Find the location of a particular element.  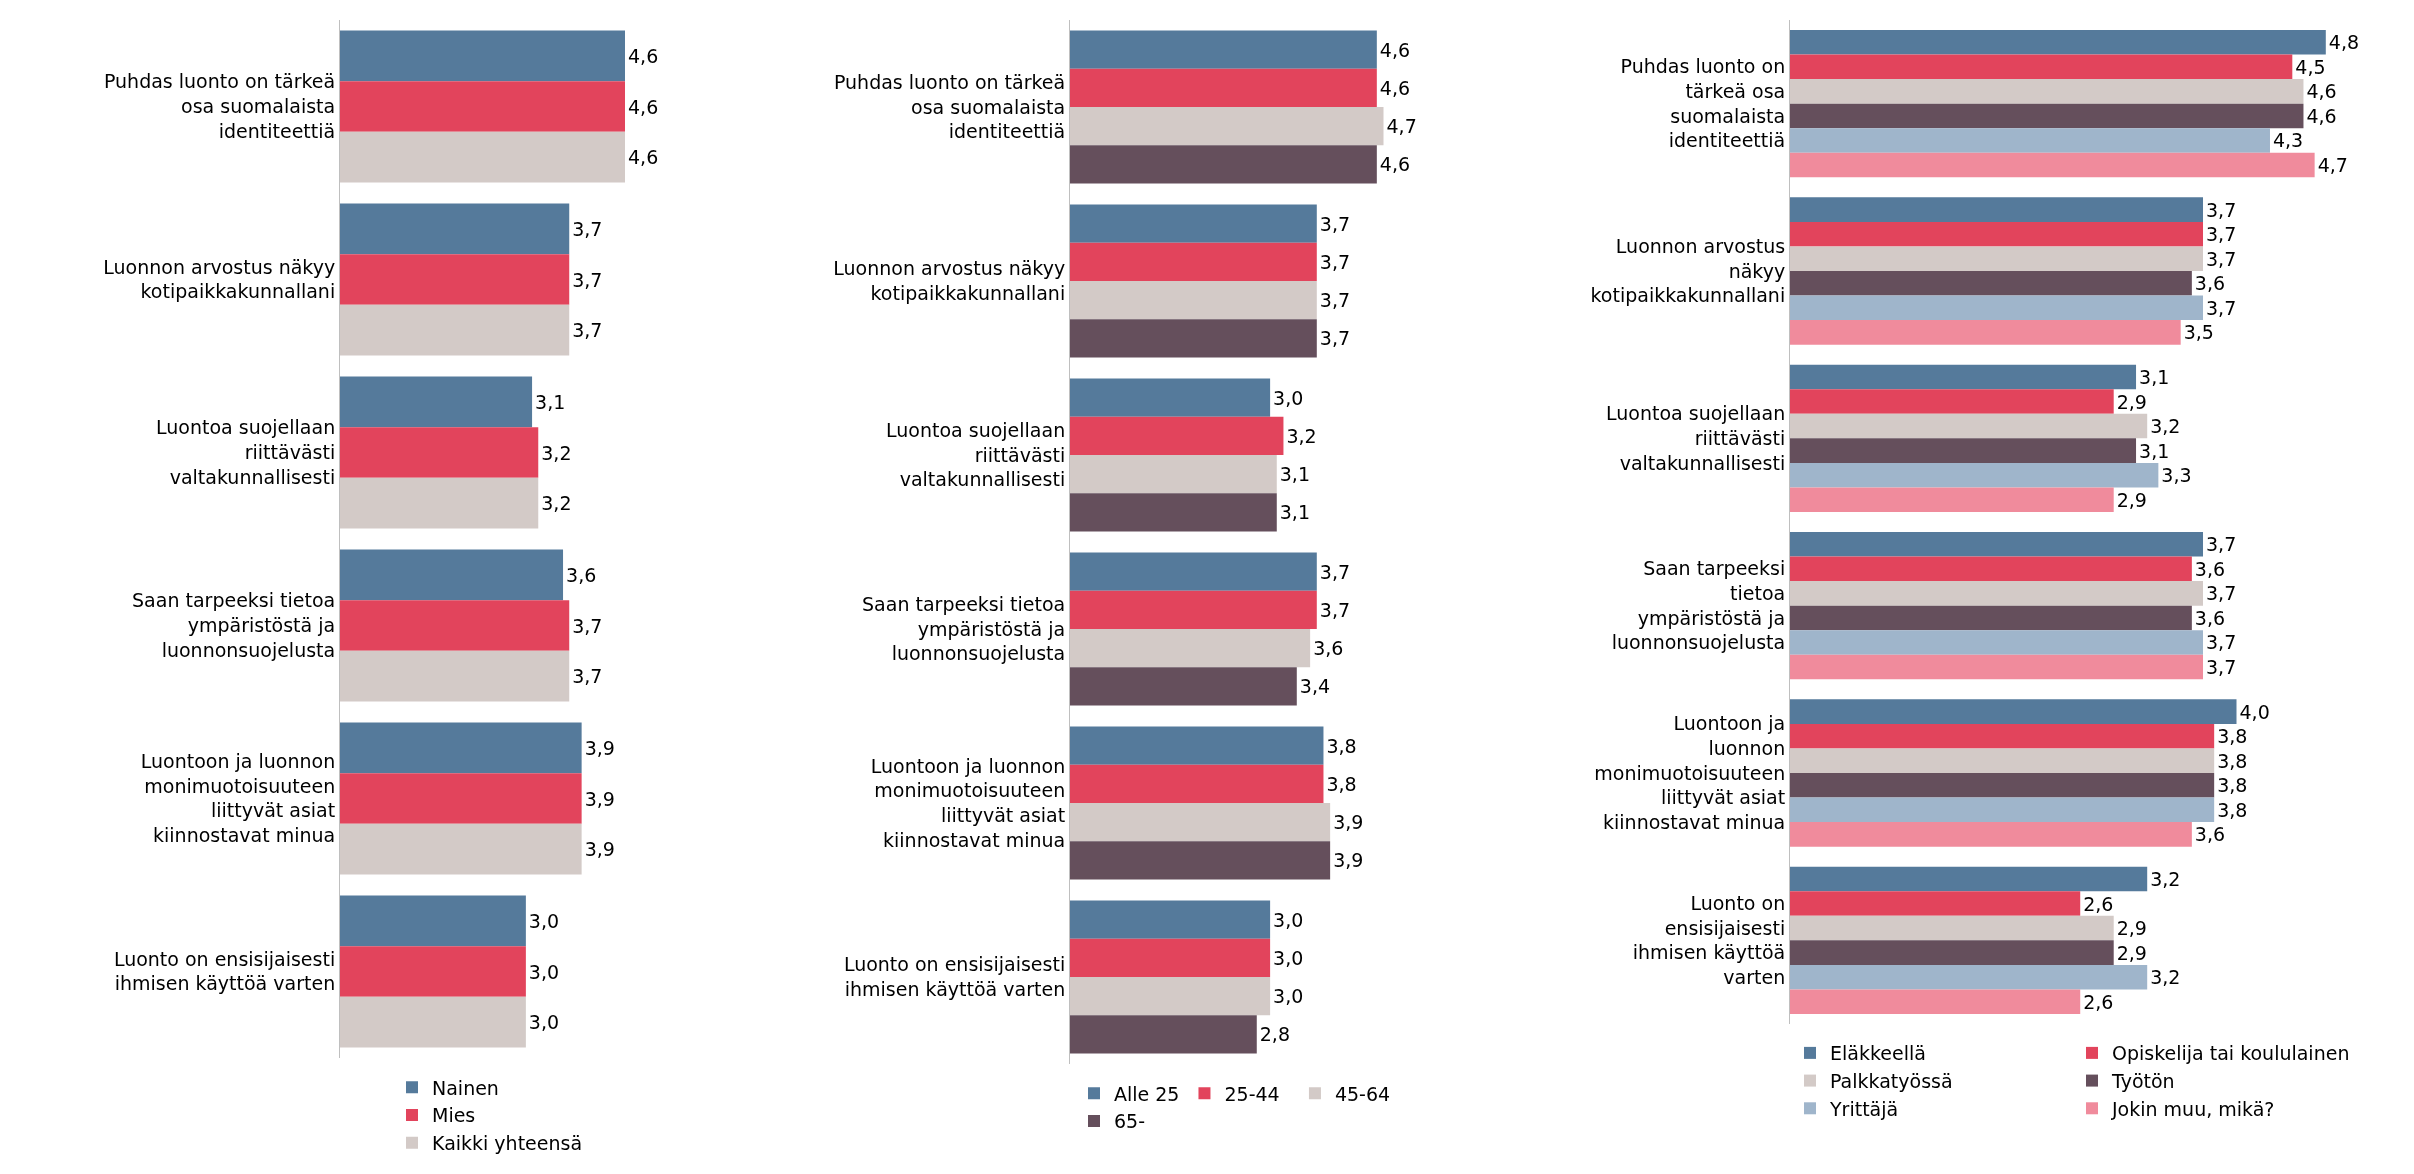

data-label: 3,6 is located at coordinates (581, 574).